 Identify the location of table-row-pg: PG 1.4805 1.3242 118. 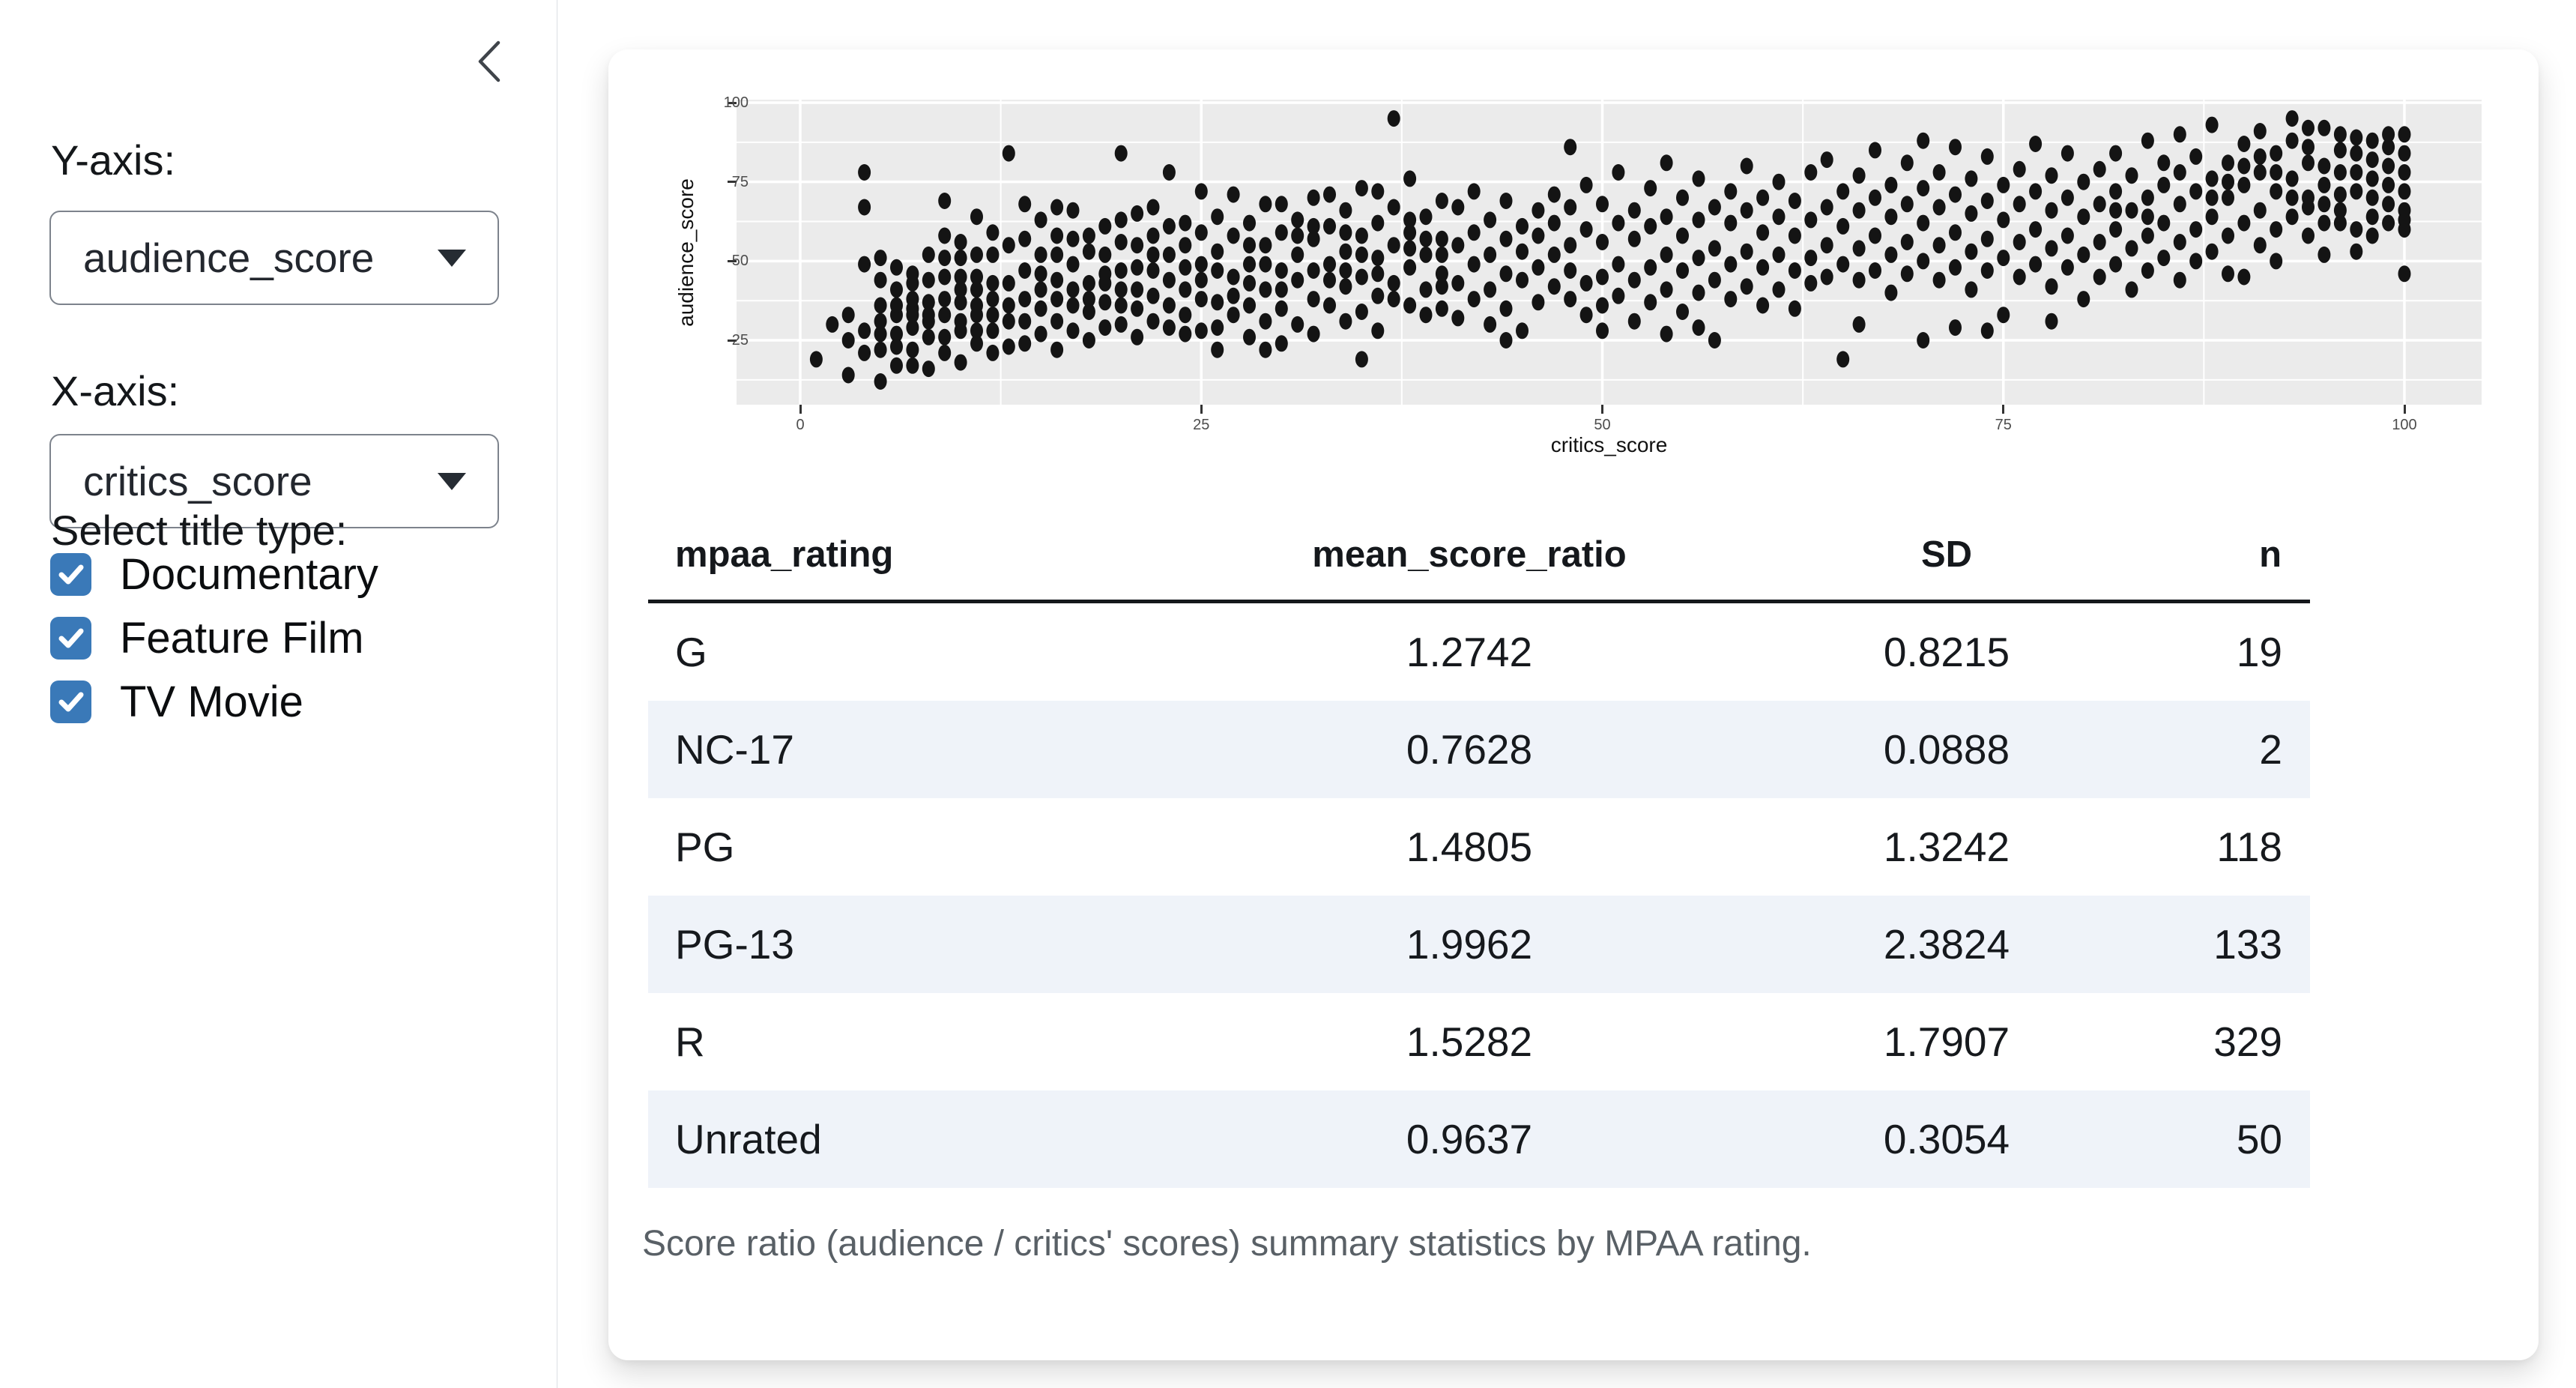
(1479, 847).